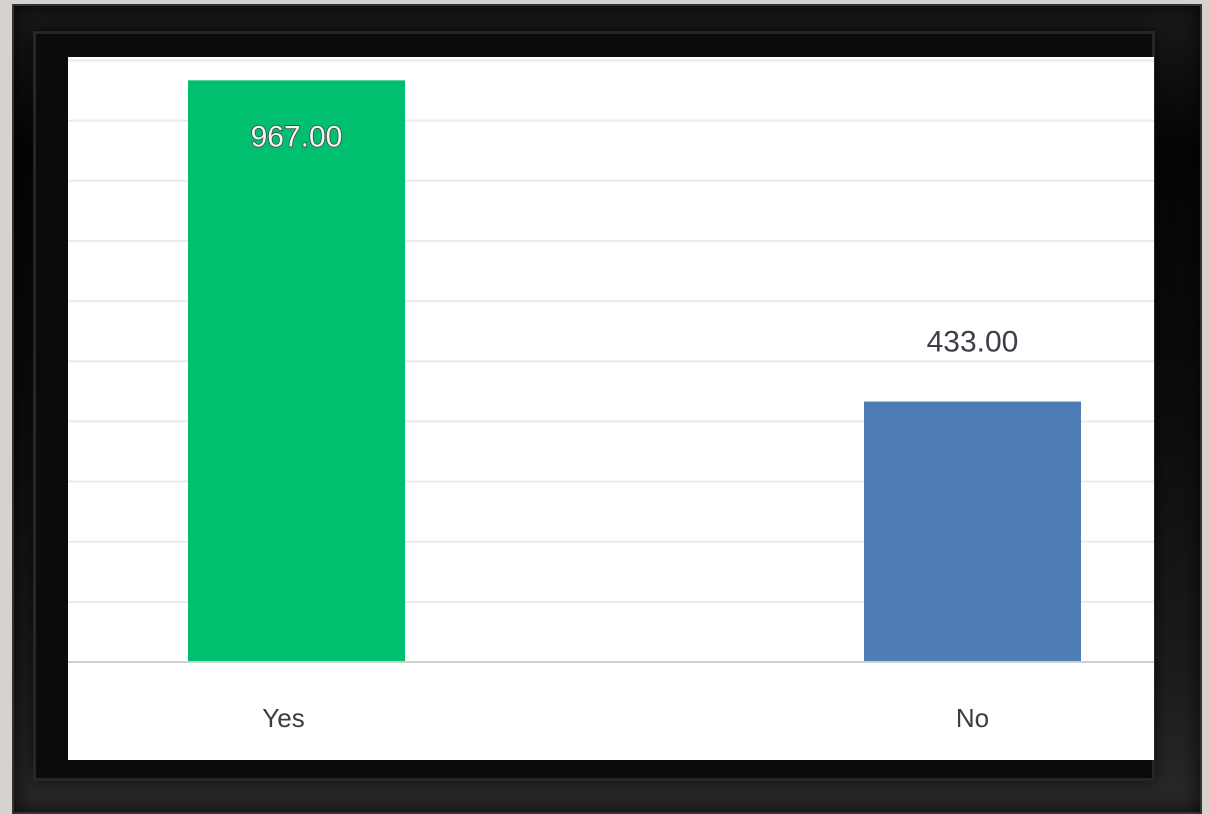 This screenshot has width=1210, height=814. Describe the element at coordinates (972, 531) in the screenshot. I see `bar-no` at that location.